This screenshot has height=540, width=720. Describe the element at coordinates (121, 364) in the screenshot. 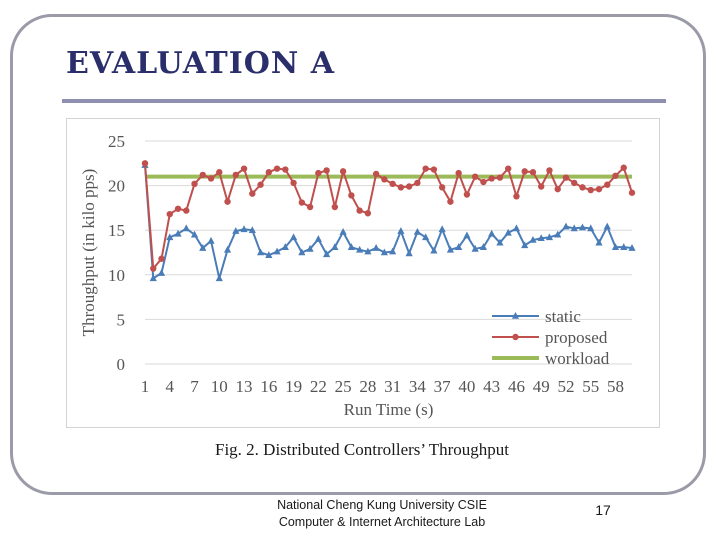

I see `y-tick-label: 0` at that location.